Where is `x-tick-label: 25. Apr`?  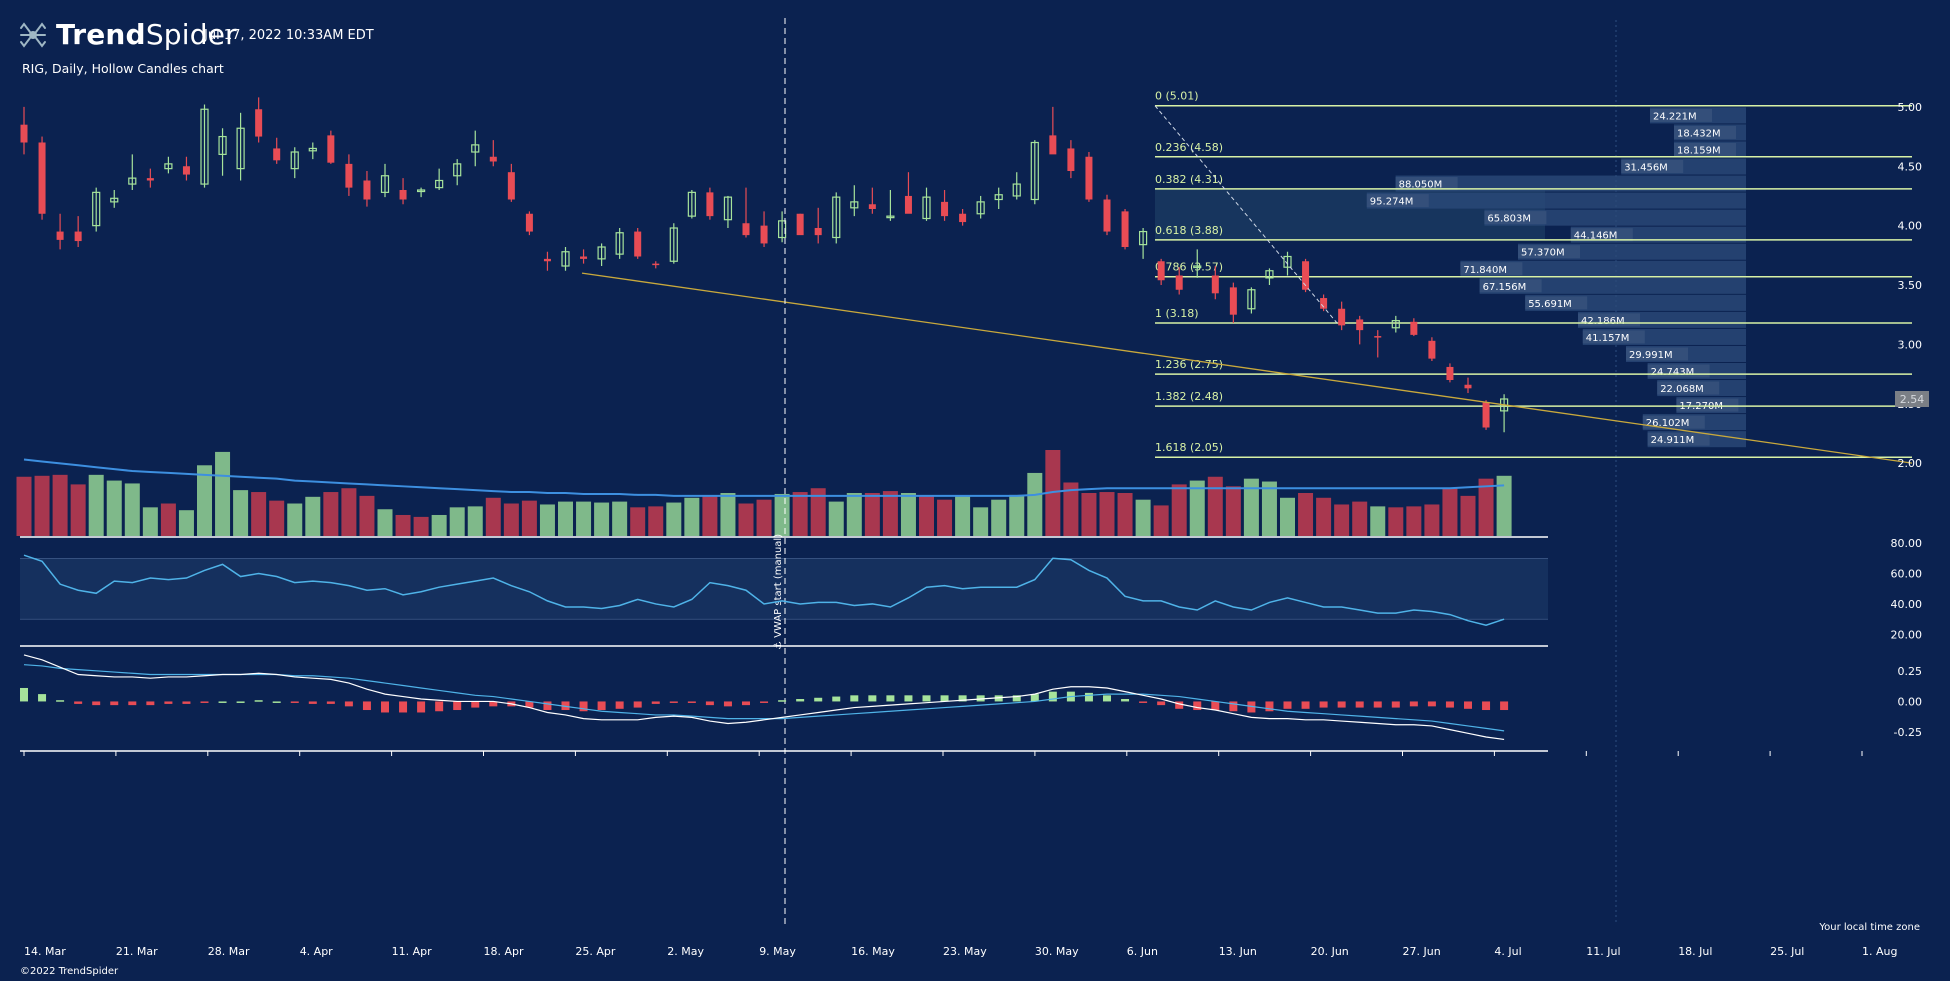
x-tick-label: 25. Apr is located at coordinates (595, 951).